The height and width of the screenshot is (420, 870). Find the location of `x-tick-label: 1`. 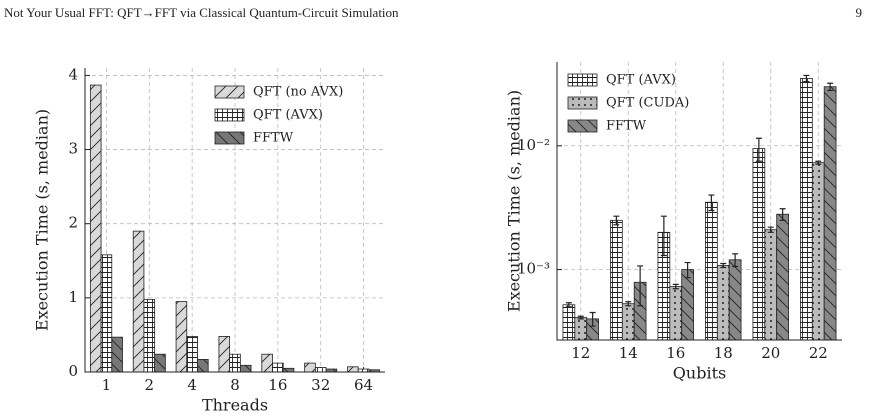

x-tick-label: 1 is located at coordinates (107, 385).